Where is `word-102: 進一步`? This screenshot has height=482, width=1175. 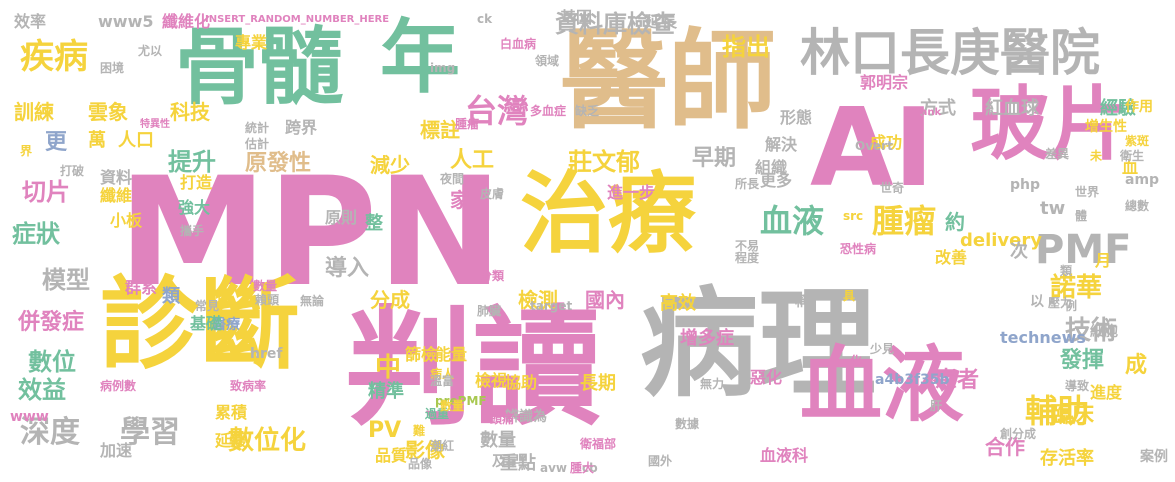 word-102: 進一步 is located at coordinates (631, 192).